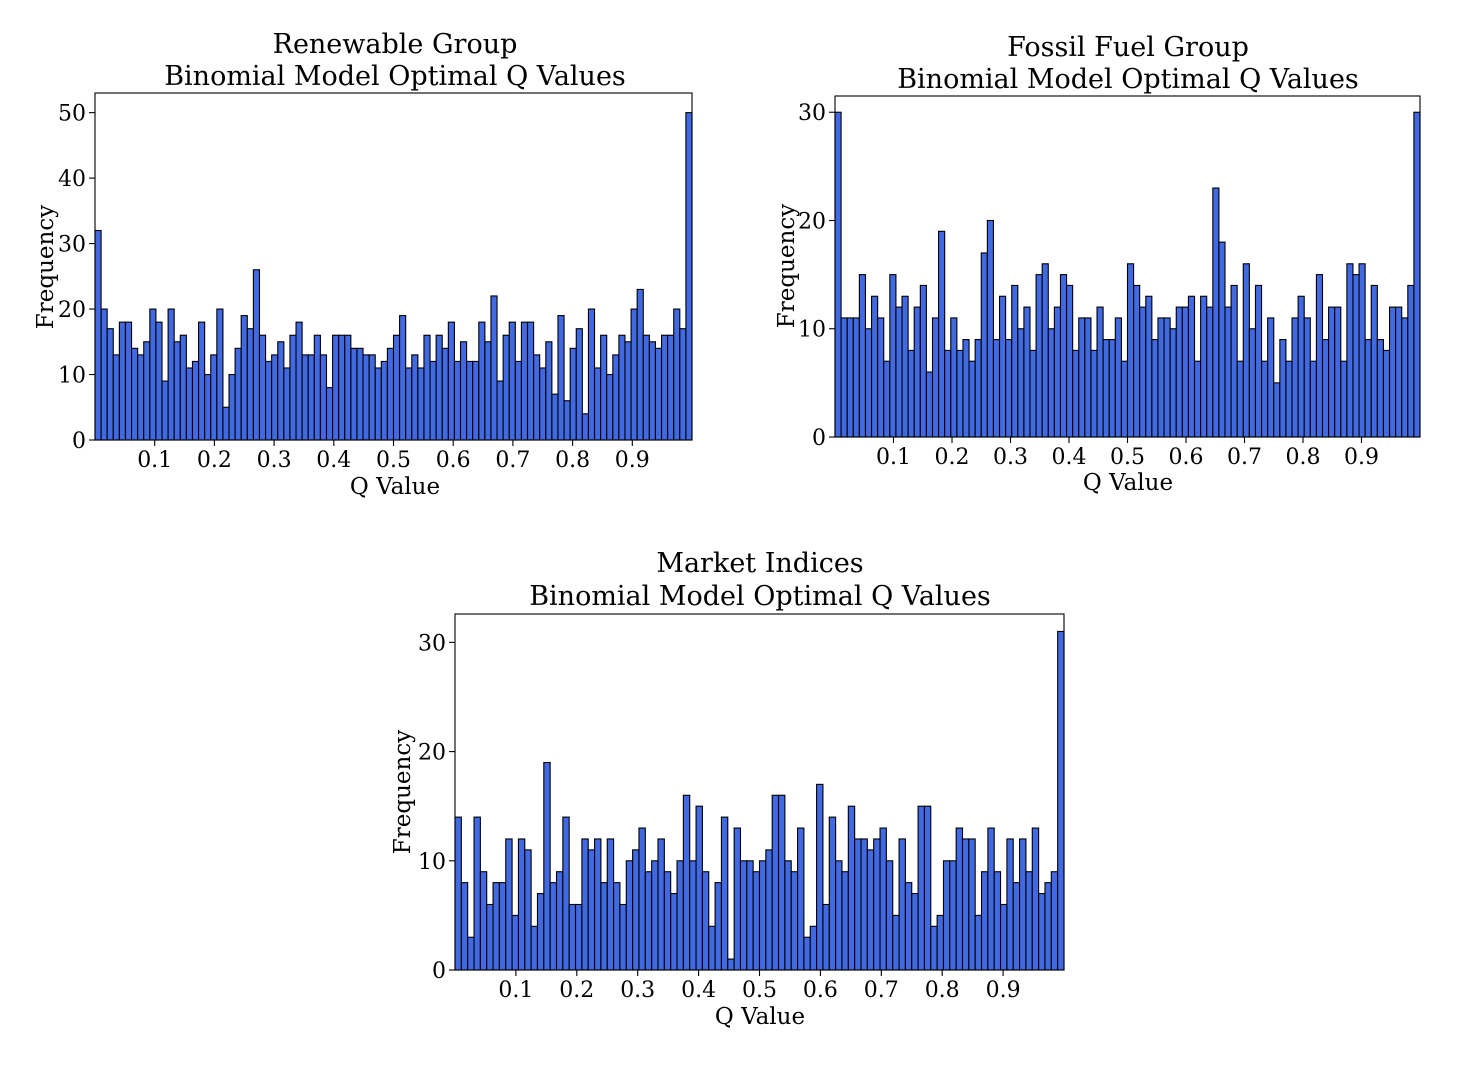 Image resolution: width=1458 pixels, height=1083 pixels. I want to click on y-tick-label: 30, so click(812, 113).